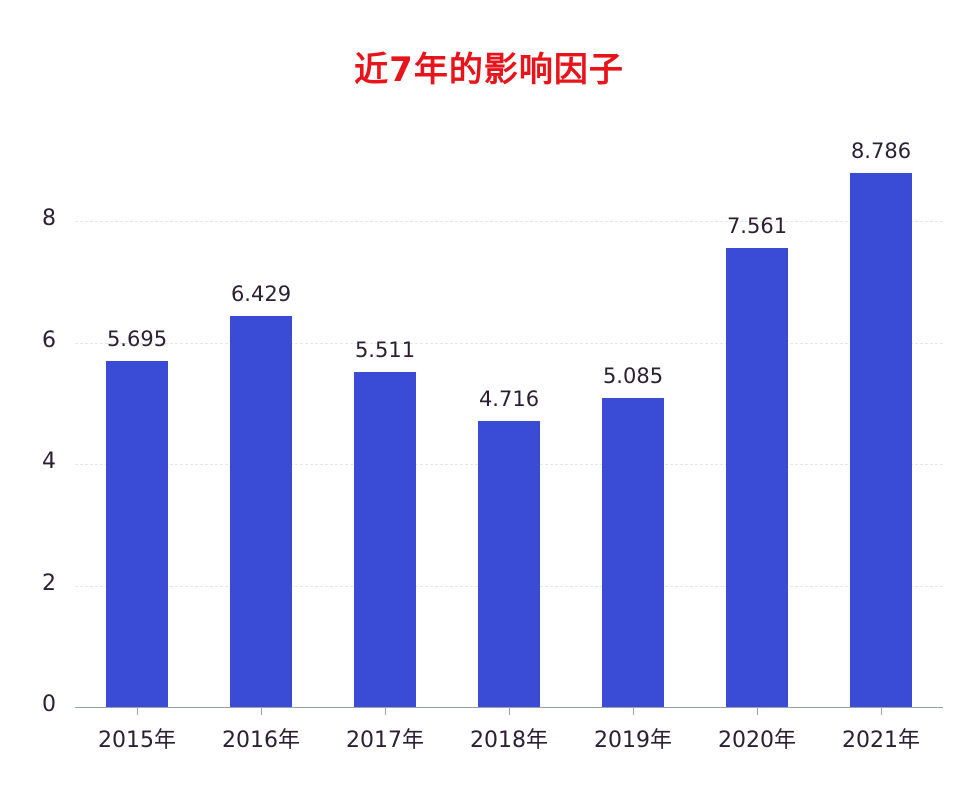 This screenshot has width=978, height=798. Describe the element at coordinates (49, 583) in the screenshot. I see `y-tick-label: 2` at that location.